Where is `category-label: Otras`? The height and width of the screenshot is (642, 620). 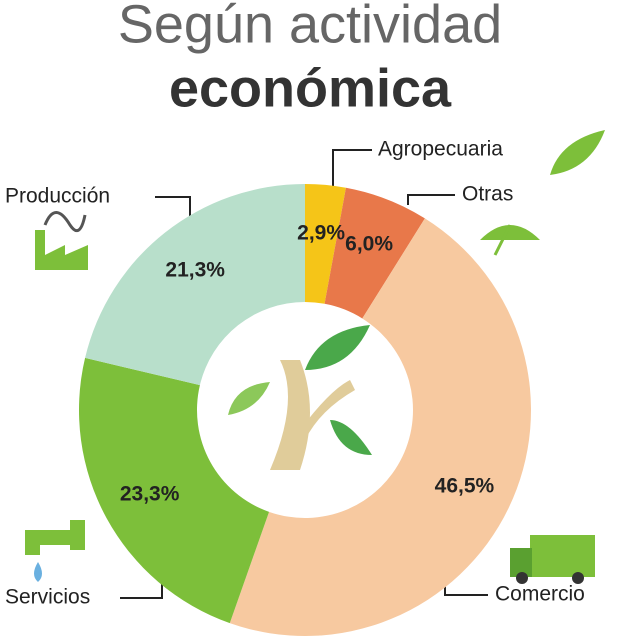 category-label: Otras is located at coordinates (487, 194).